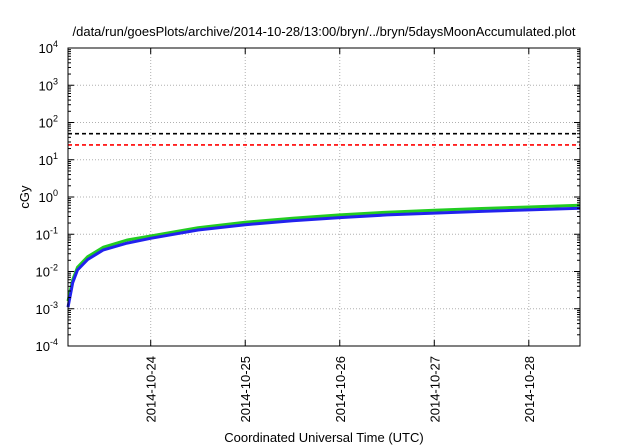 The width and height of the screenshot is (640, 448). What do you see at coordinates (340, 389) in the screenshot?
I see `x-tick-label: 2014-10-26` at bounding box center [340, 389].